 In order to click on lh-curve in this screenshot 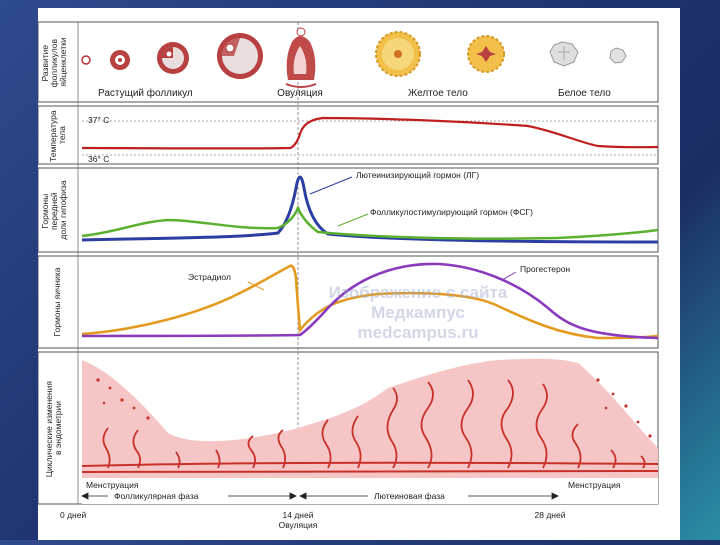, I will do `click(370, 209)`.